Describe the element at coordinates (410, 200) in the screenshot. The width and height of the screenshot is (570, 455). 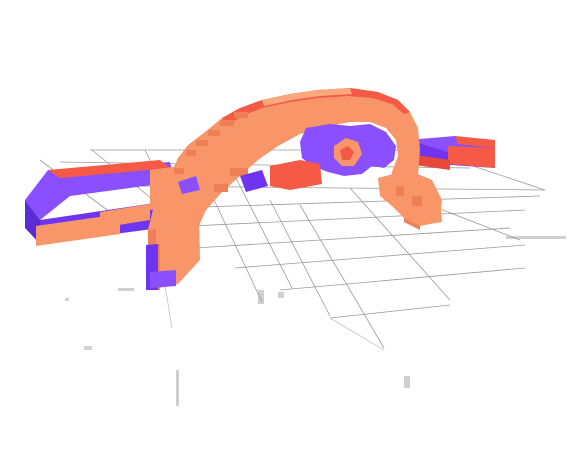
I see `right-leg` at that location.